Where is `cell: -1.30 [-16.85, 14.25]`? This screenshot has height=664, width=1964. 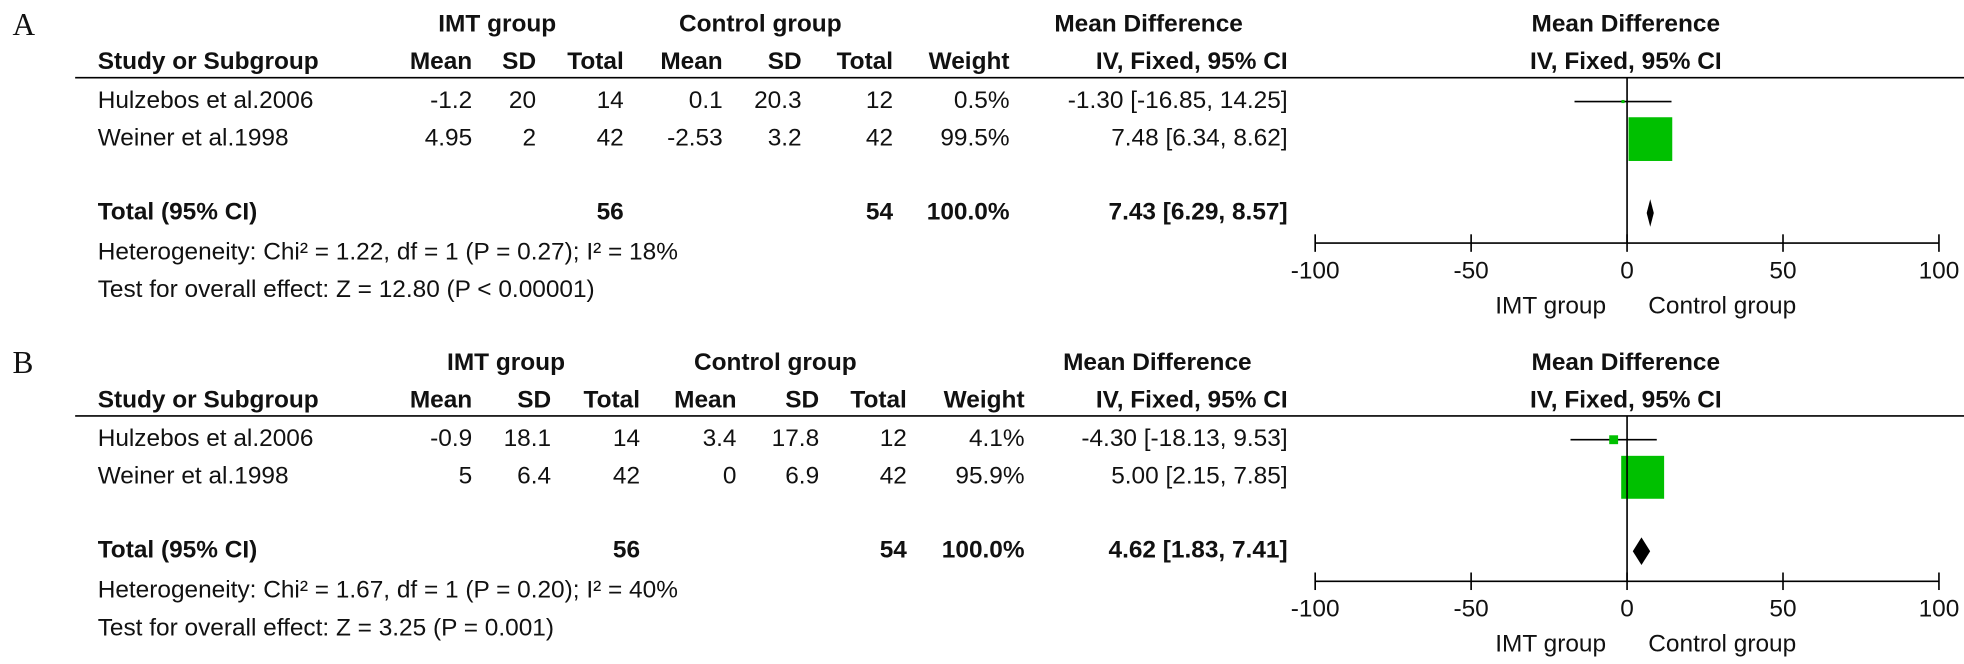
cell: -1.30 [-16.85, 14.25] is located at coordinates (1178, 100).